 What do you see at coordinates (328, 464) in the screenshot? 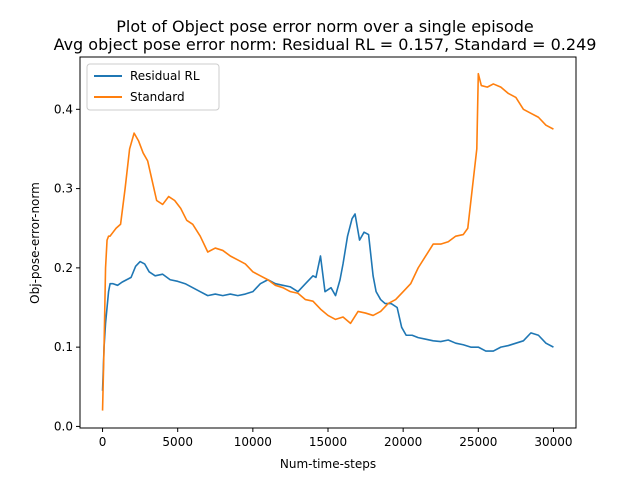
I see `x-axis-label: Num-time-steps` at bounding box center [328, 464].